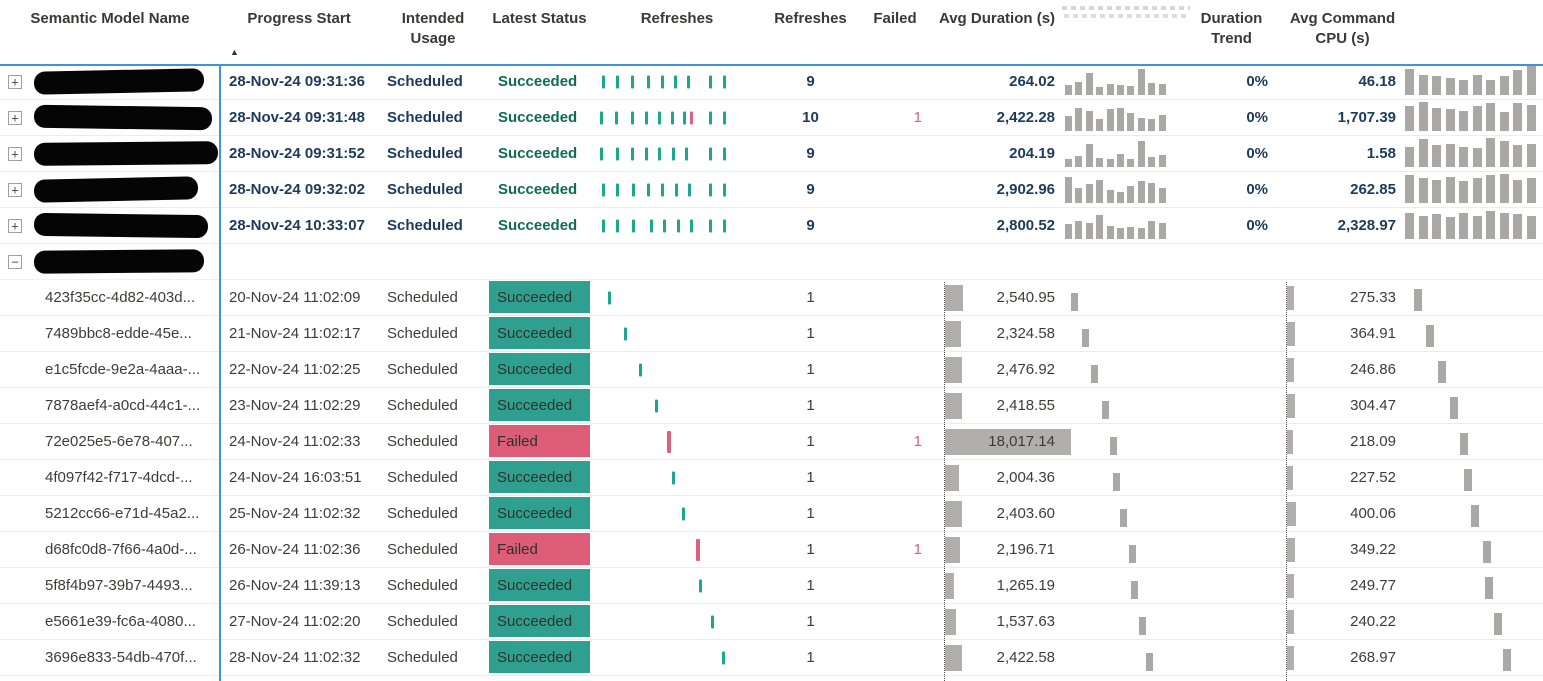 Image resolution: width=1543 pixels, height=681 pixels. I want to click on col-header-refreshes-count: Refreshes, so click(810, 18).